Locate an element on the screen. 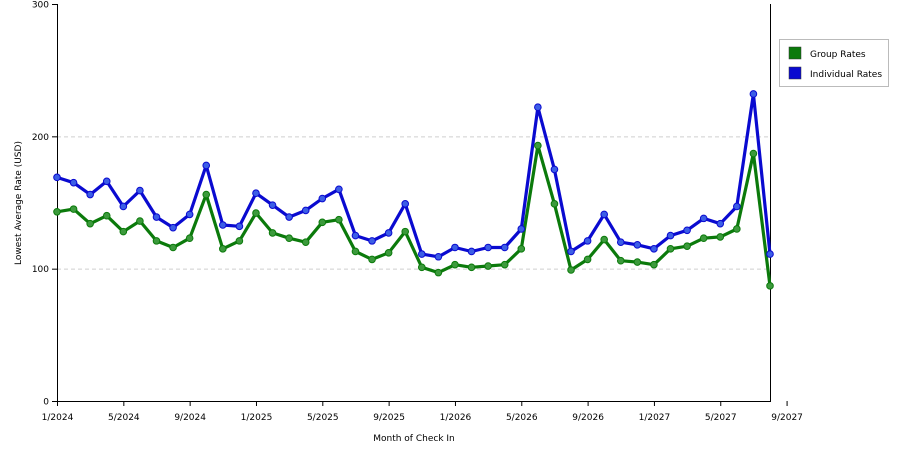 Image resolution: width=900 pixels, height=450 pixels. y-tick-label: 300 is located at coordinates (40, 6).